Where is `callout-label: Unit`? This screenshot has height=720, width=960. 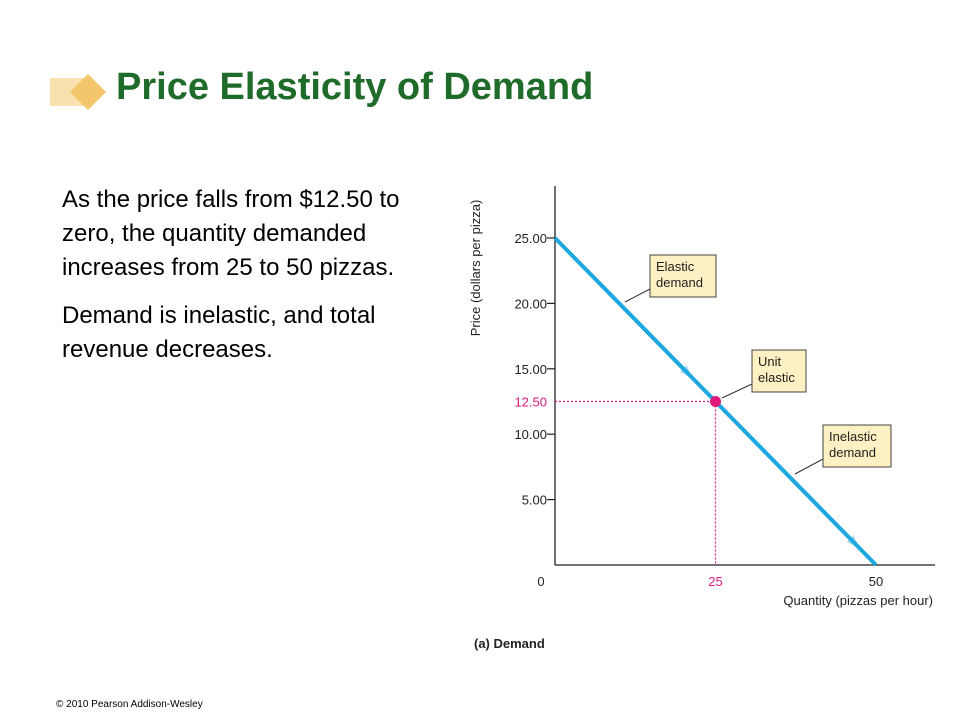
callout-label: Unit is located at coordinates (770, 361).